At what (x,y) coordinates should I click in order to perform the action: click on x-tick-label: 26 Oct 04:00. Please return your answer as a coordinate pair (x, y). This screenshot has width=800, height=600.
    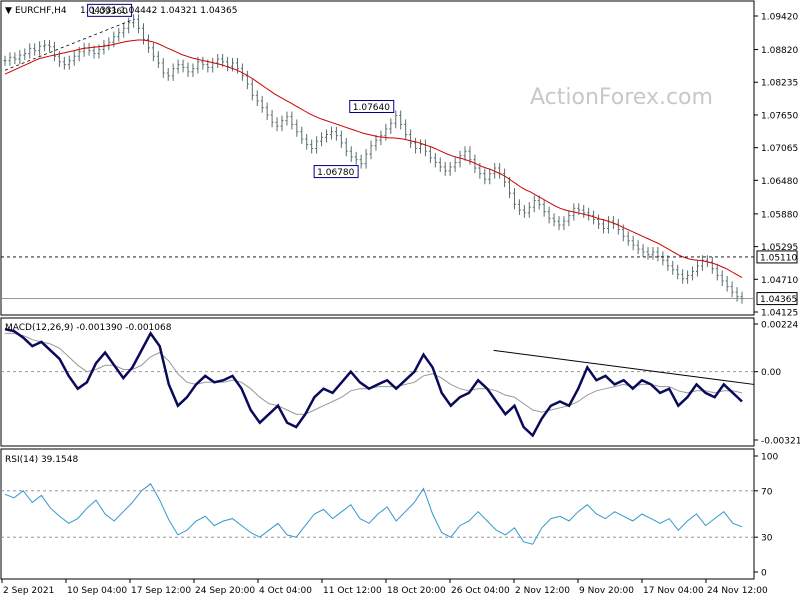
    Looking at the image, I should click on (480, 591).